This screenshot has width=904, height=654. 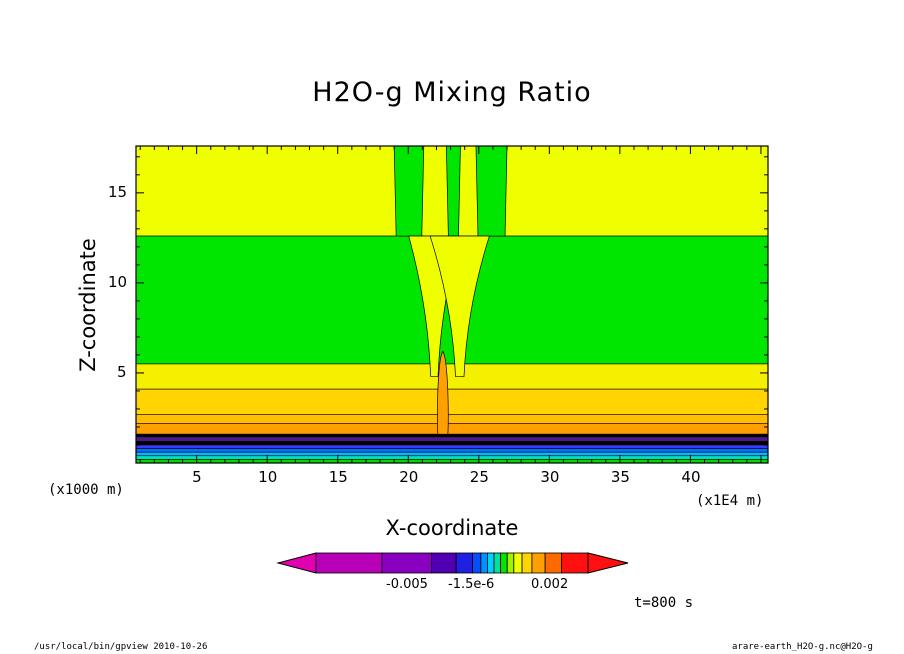 What do you see at coordinates (550, 584) in the screenshot?
I see `colorbar-tick-label: 0.002` at bounding box center [550, 584].